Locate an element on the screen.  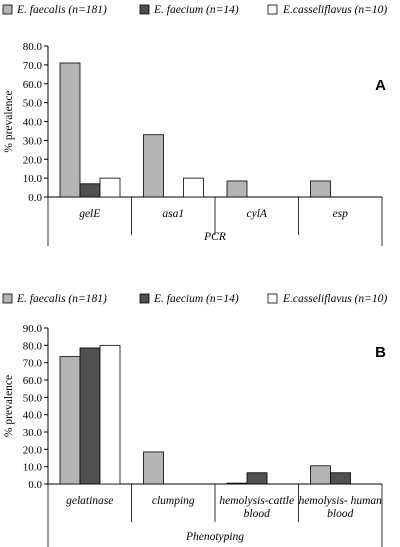
panel-a-ytick-label-3: 30.0 is located at coordinates (33, 141).